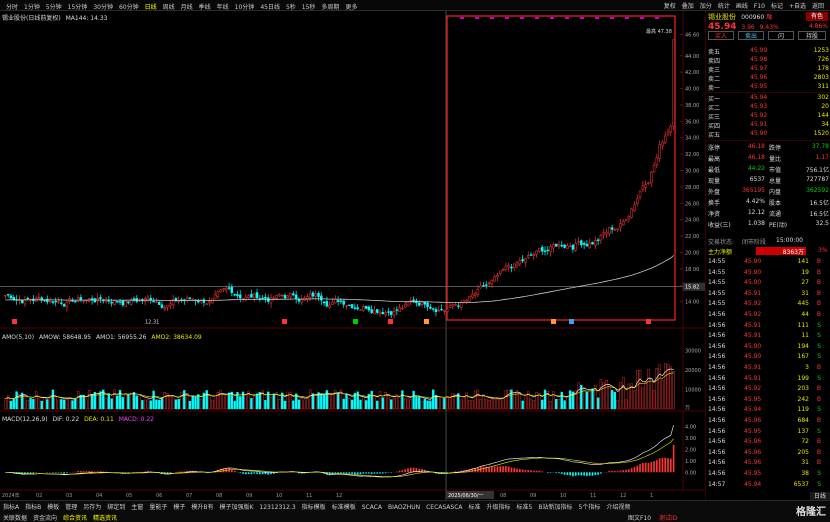  I want to click on book-volume: 20, so click(825, 106).